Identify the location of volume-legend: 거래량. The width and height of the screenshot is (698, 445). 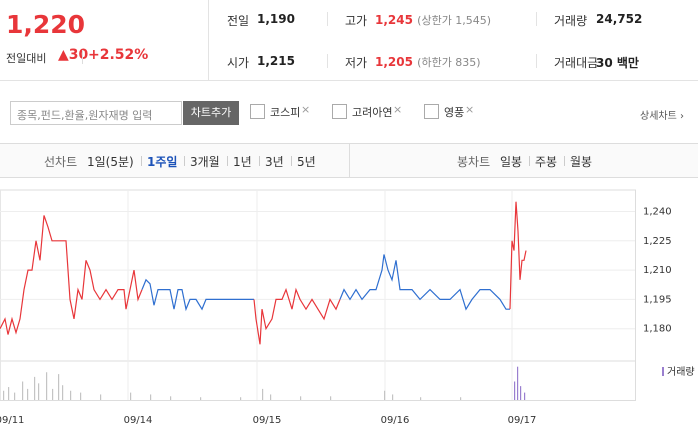
(681, 372).